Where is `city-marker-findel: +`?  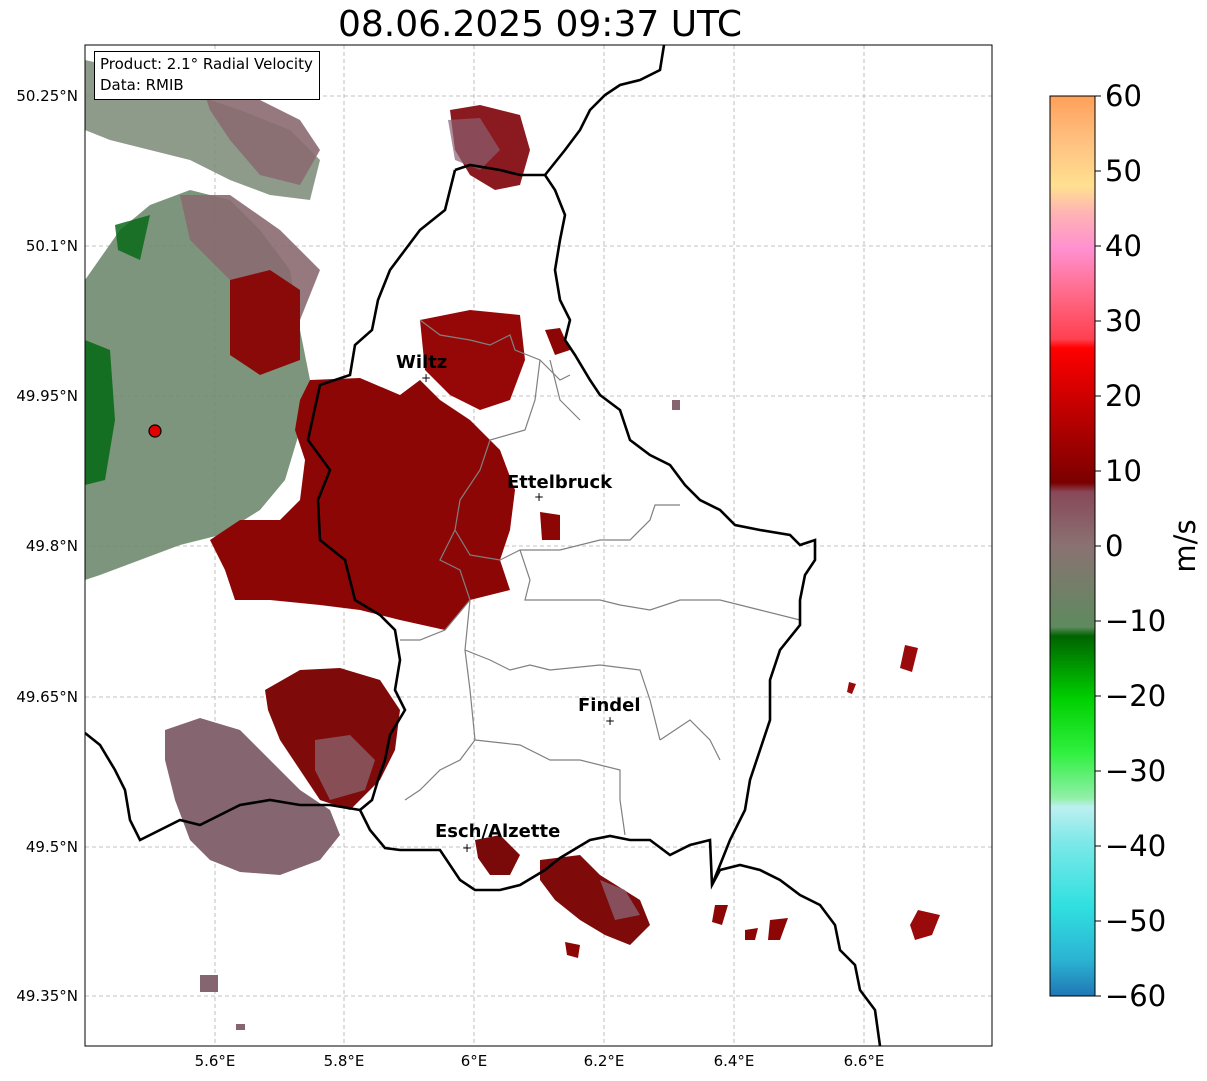 city-marker-findel: + is located at coordinates (610, 721).